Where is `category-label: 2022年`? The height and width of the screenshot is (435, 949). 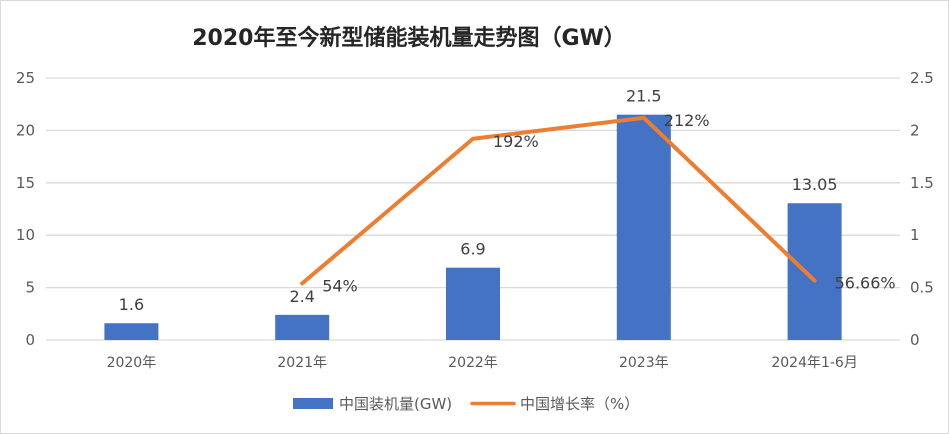
category-label: 2022年 is located at coordinates (473, 363).